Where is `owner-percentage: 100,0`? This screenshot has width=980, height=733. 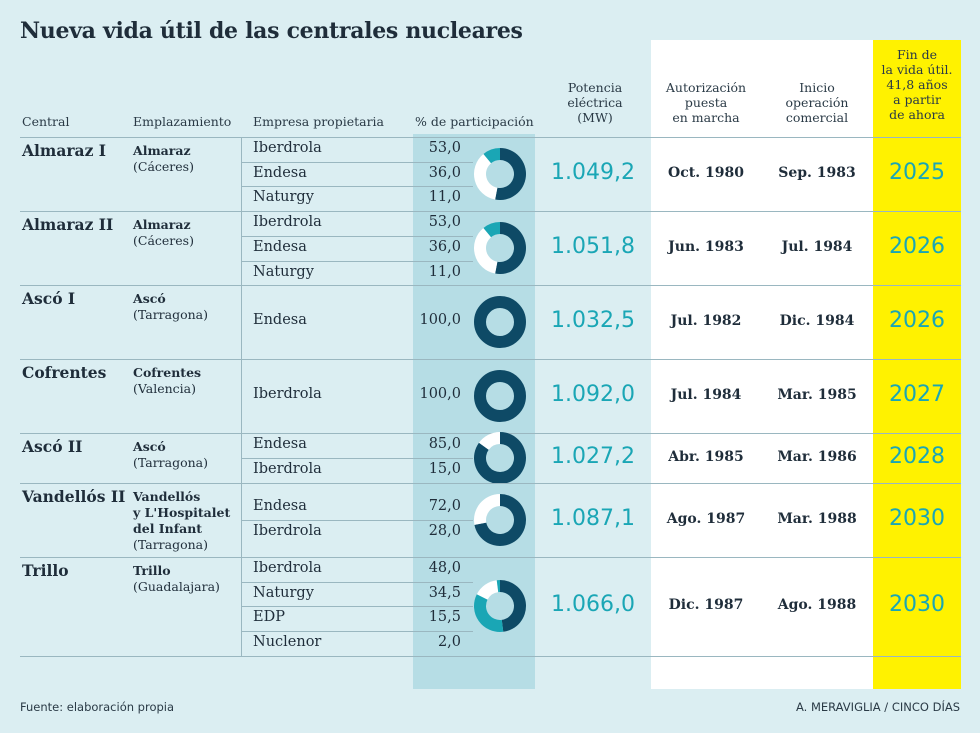 owner-percentage: 100,0 is located at coordinates (440, 394).